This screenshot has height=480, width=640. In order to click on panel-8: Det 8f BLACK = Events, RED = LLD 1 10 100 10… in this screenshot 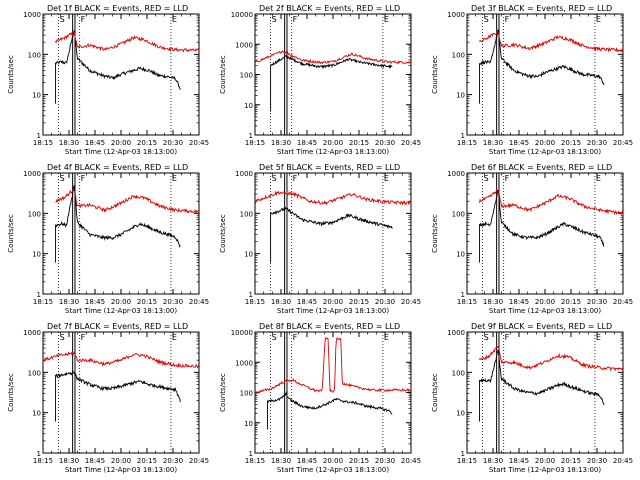, I will do `click(320, 398)`.